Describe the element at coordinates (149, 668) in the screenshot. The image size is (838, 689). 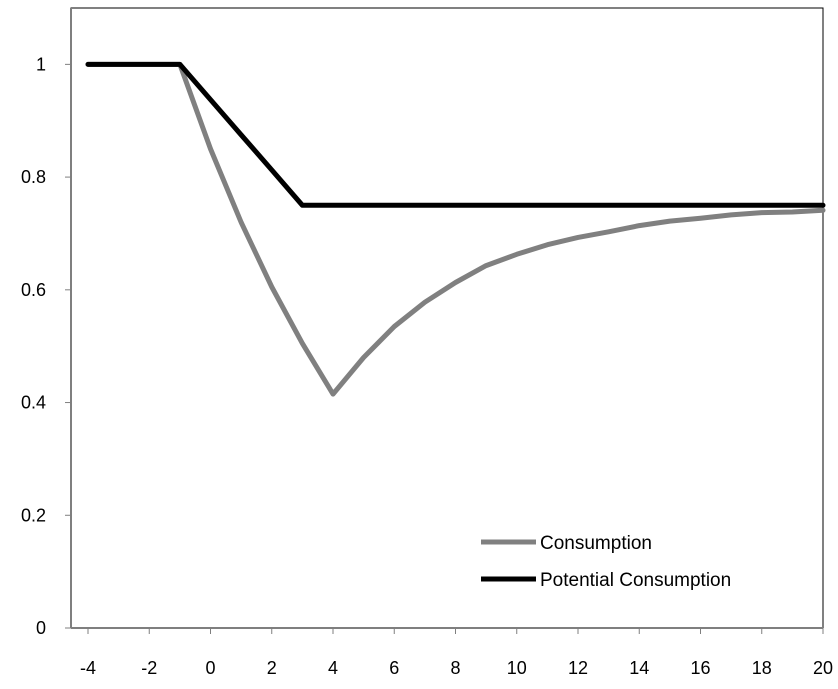
I see `x-tick-label: -2` at that location.